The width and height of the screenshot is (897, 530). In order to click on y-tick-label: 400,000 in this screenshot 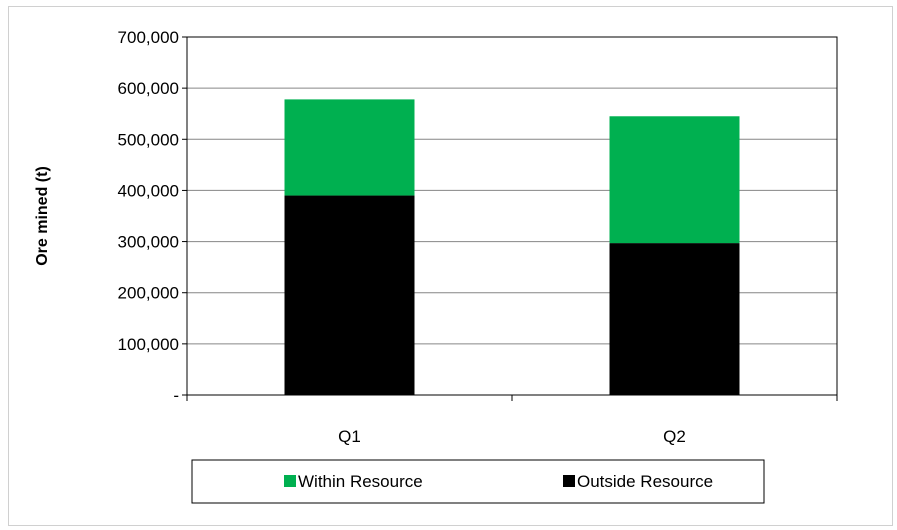, I will do `click(148, 190)`.